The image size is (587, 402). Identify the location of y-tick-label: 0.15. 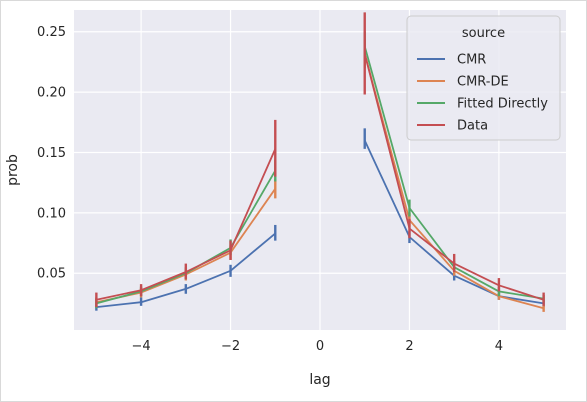
(51, 153).